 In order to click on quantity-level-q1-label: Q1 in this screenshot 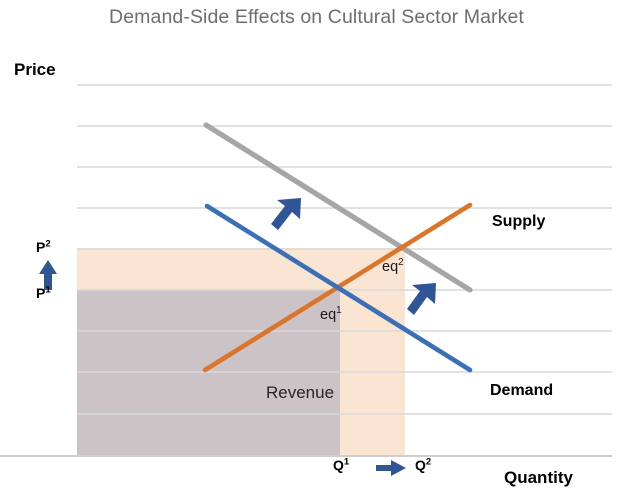, I will do `click(341, 465)`.